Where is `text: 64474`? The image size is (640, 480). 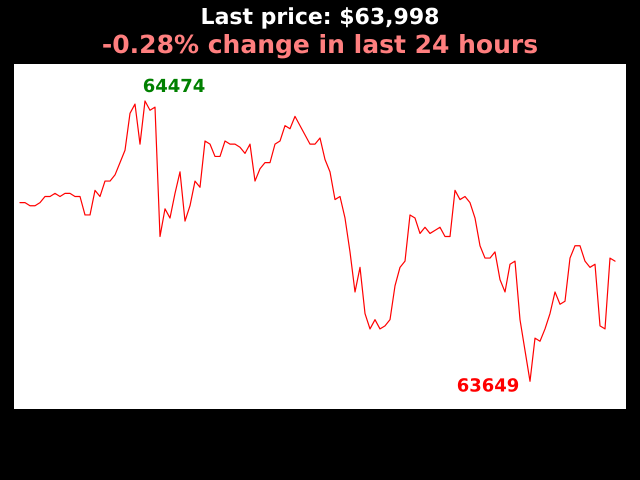 text: 64474 is located at coordinates (174, 86).